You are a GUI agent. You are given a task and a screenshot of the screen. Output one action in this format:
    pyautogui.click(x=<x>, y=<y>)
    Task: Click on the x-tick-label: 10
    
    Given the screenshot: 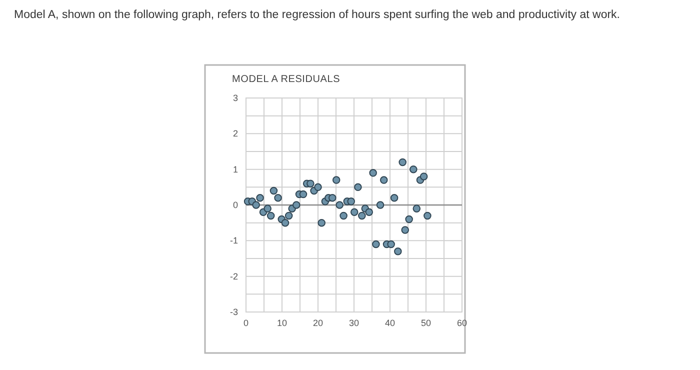 What is the action you would take?
    pyautogui.click(x=282, y=323)
    